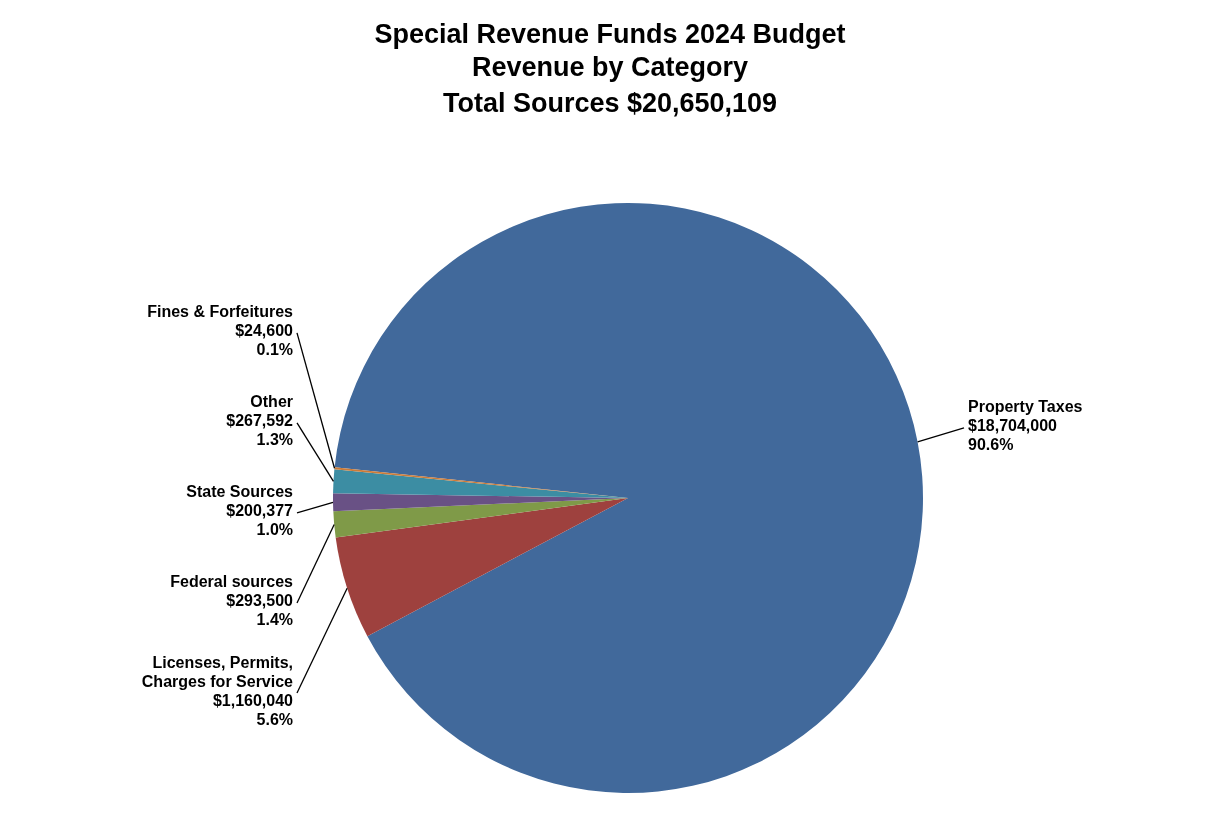 This screenshot has height=840, width=1220. What do you see at coordinates (610, 67) in the screenshot?
I see `chart-subtitle: Revenue by Category` at bounding box center [610, 67].